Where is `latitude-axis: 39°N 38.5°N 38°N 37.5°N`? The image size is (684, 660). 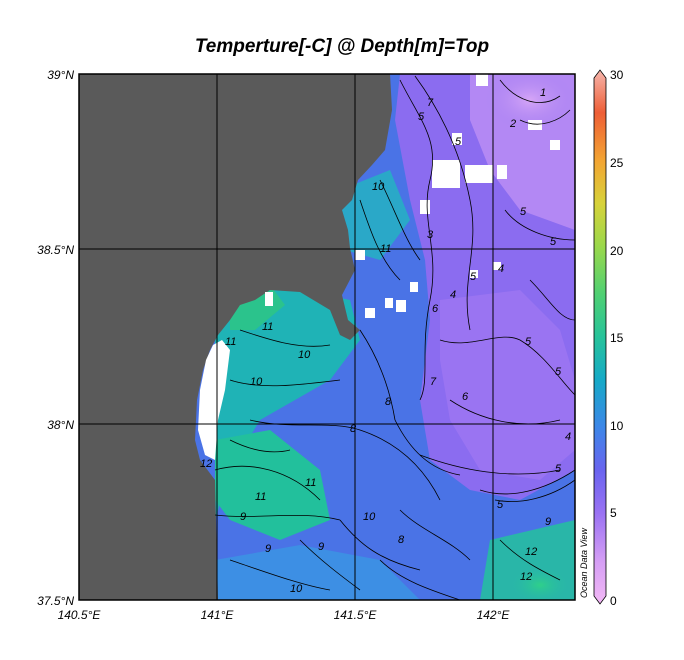
latitude-axis: 39°N 38.5°N 38°N 37.5°N is located at coordinates (55, 338).